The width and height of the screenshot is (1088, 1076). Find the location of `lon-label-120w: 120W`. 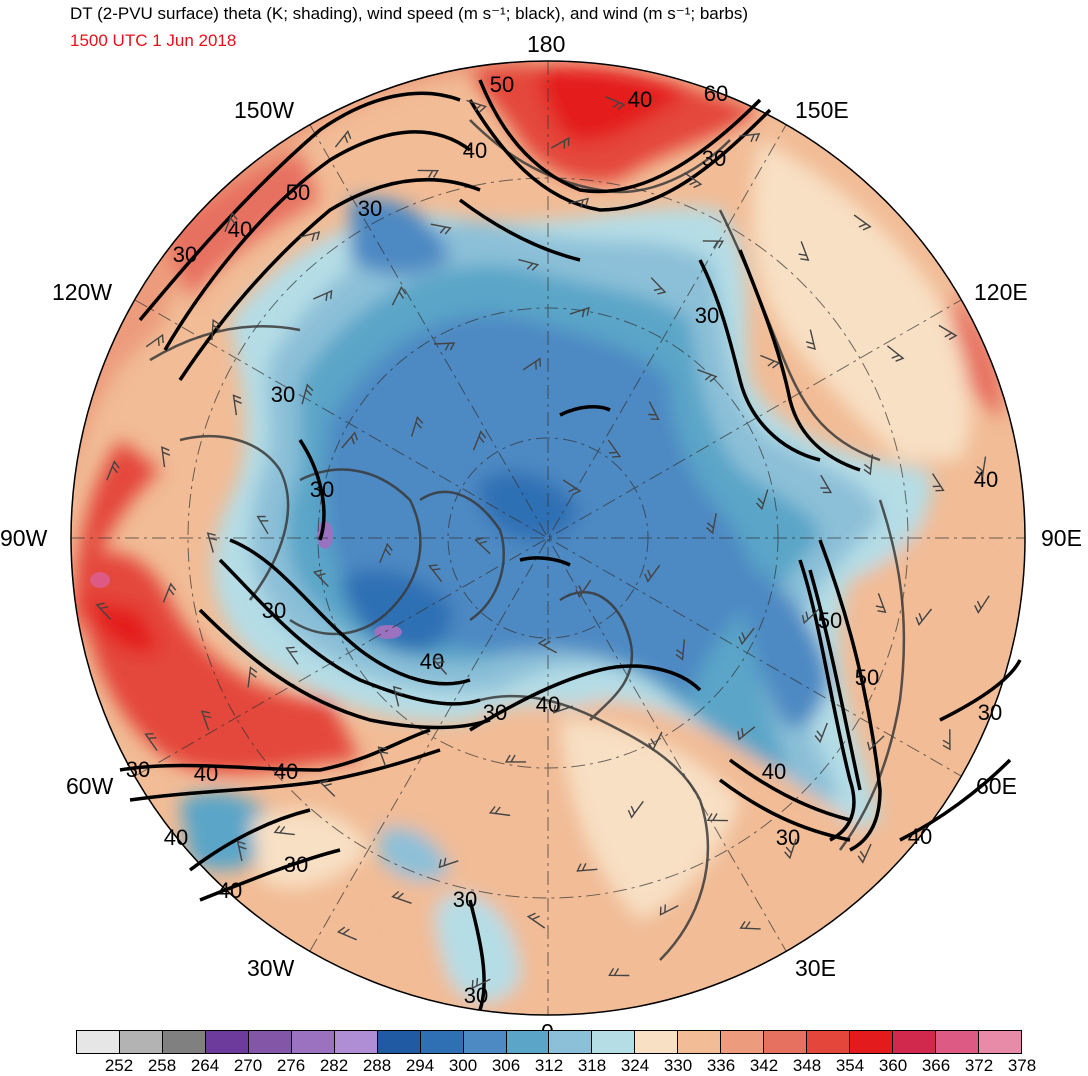

lon-label-120w: 120W is located at coordinates (82, 292).